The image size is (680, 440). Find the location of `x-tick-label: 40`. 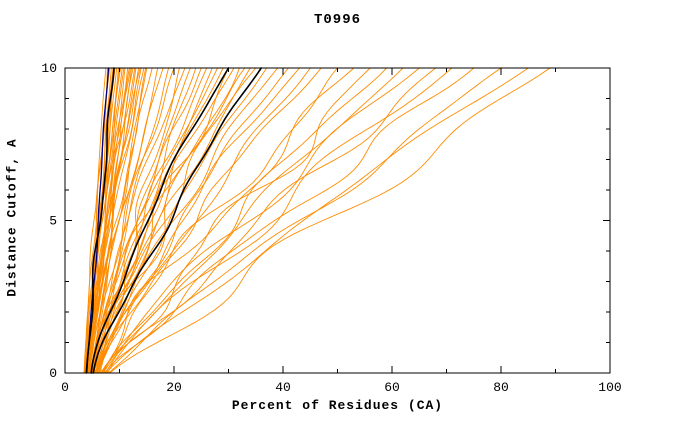

x-tick-label: 40 is located at coordinates (283, 387).